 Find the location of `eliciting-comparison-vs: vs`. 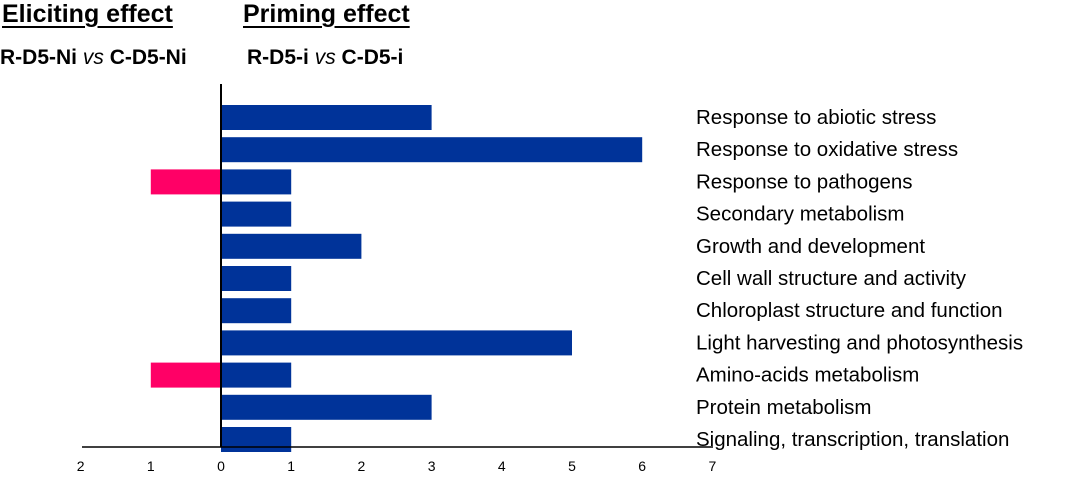

eliciting-comparison-vs: vs is located at coordinates (93, 57).